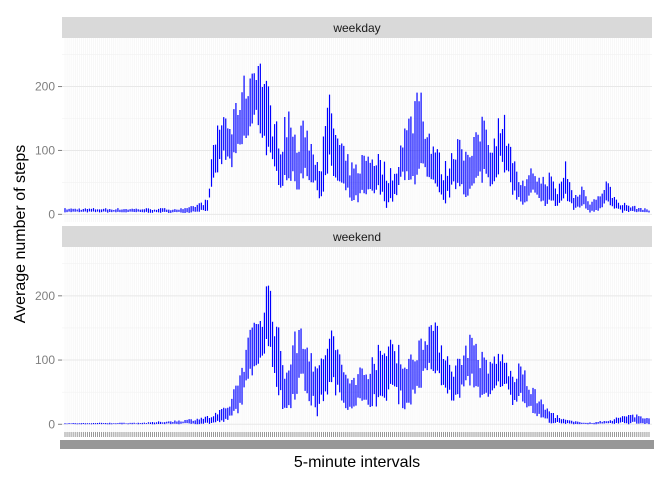  Describe the element at coordinates (20, 234) in the screenshot. I see `y-axis-title: Average number of steps` at that location.